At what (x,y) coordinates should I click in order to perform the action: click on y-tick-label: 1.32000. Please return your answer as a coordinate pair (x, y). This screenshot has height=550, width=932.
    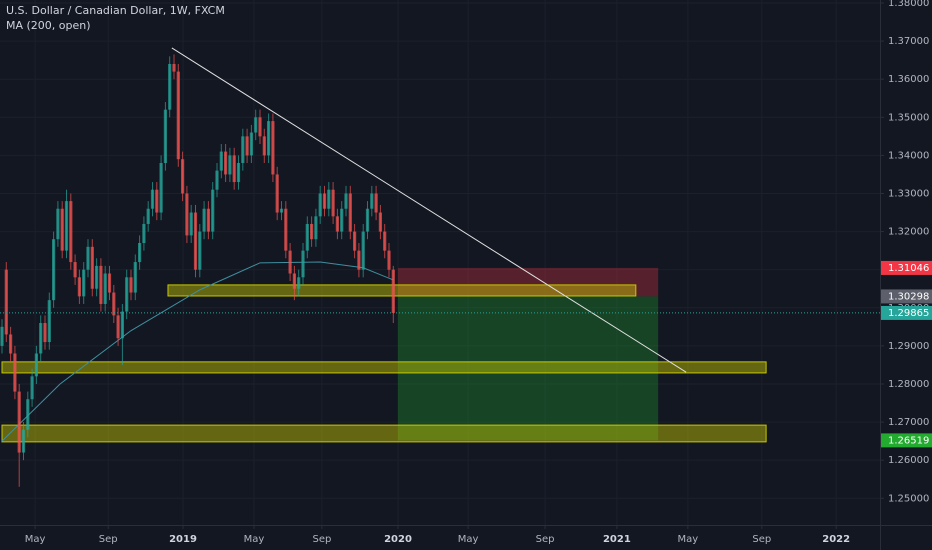
    Looking at the image, I should click on (908, 232).